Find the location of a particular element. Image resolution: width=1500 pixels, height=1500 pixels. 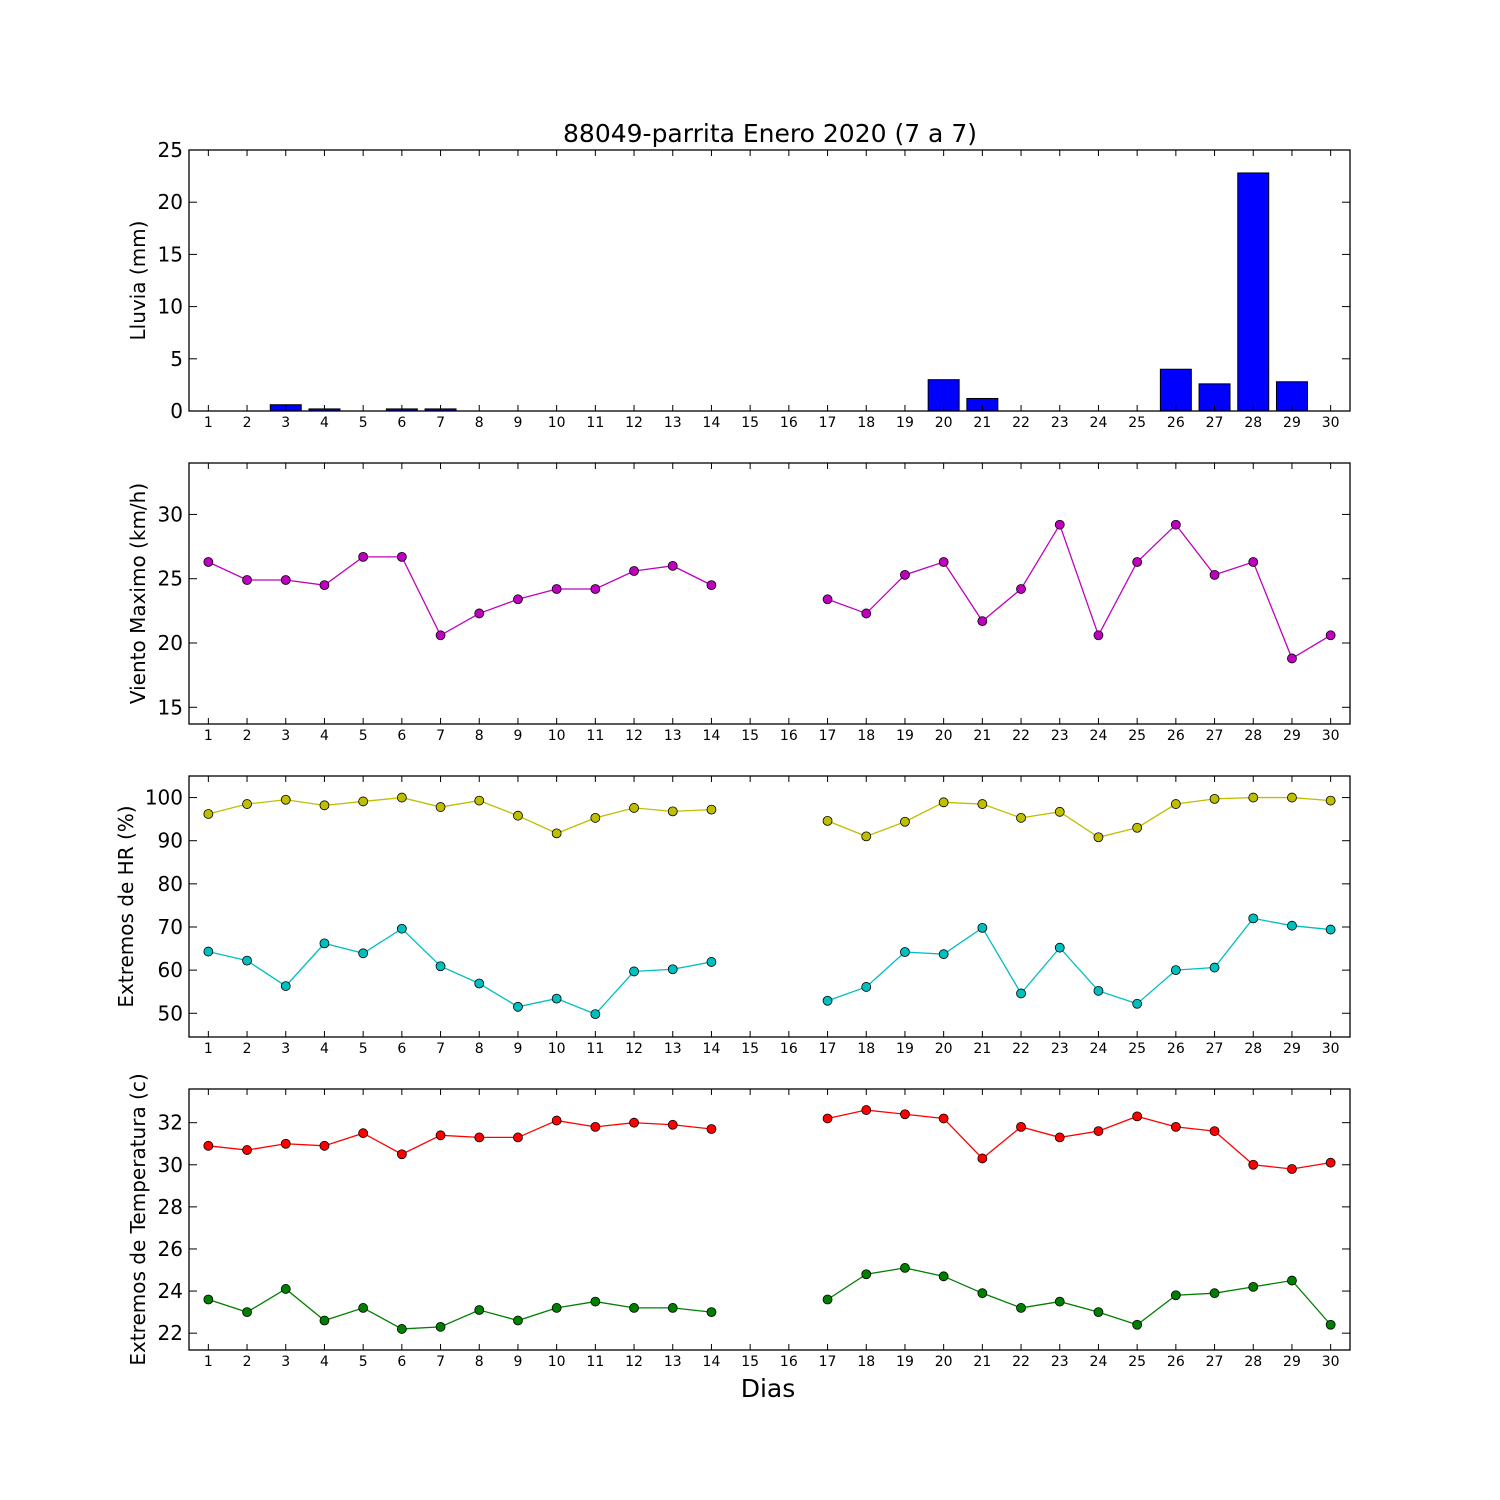

x-tick-label: 24 is located at coordinates (1099, 736).